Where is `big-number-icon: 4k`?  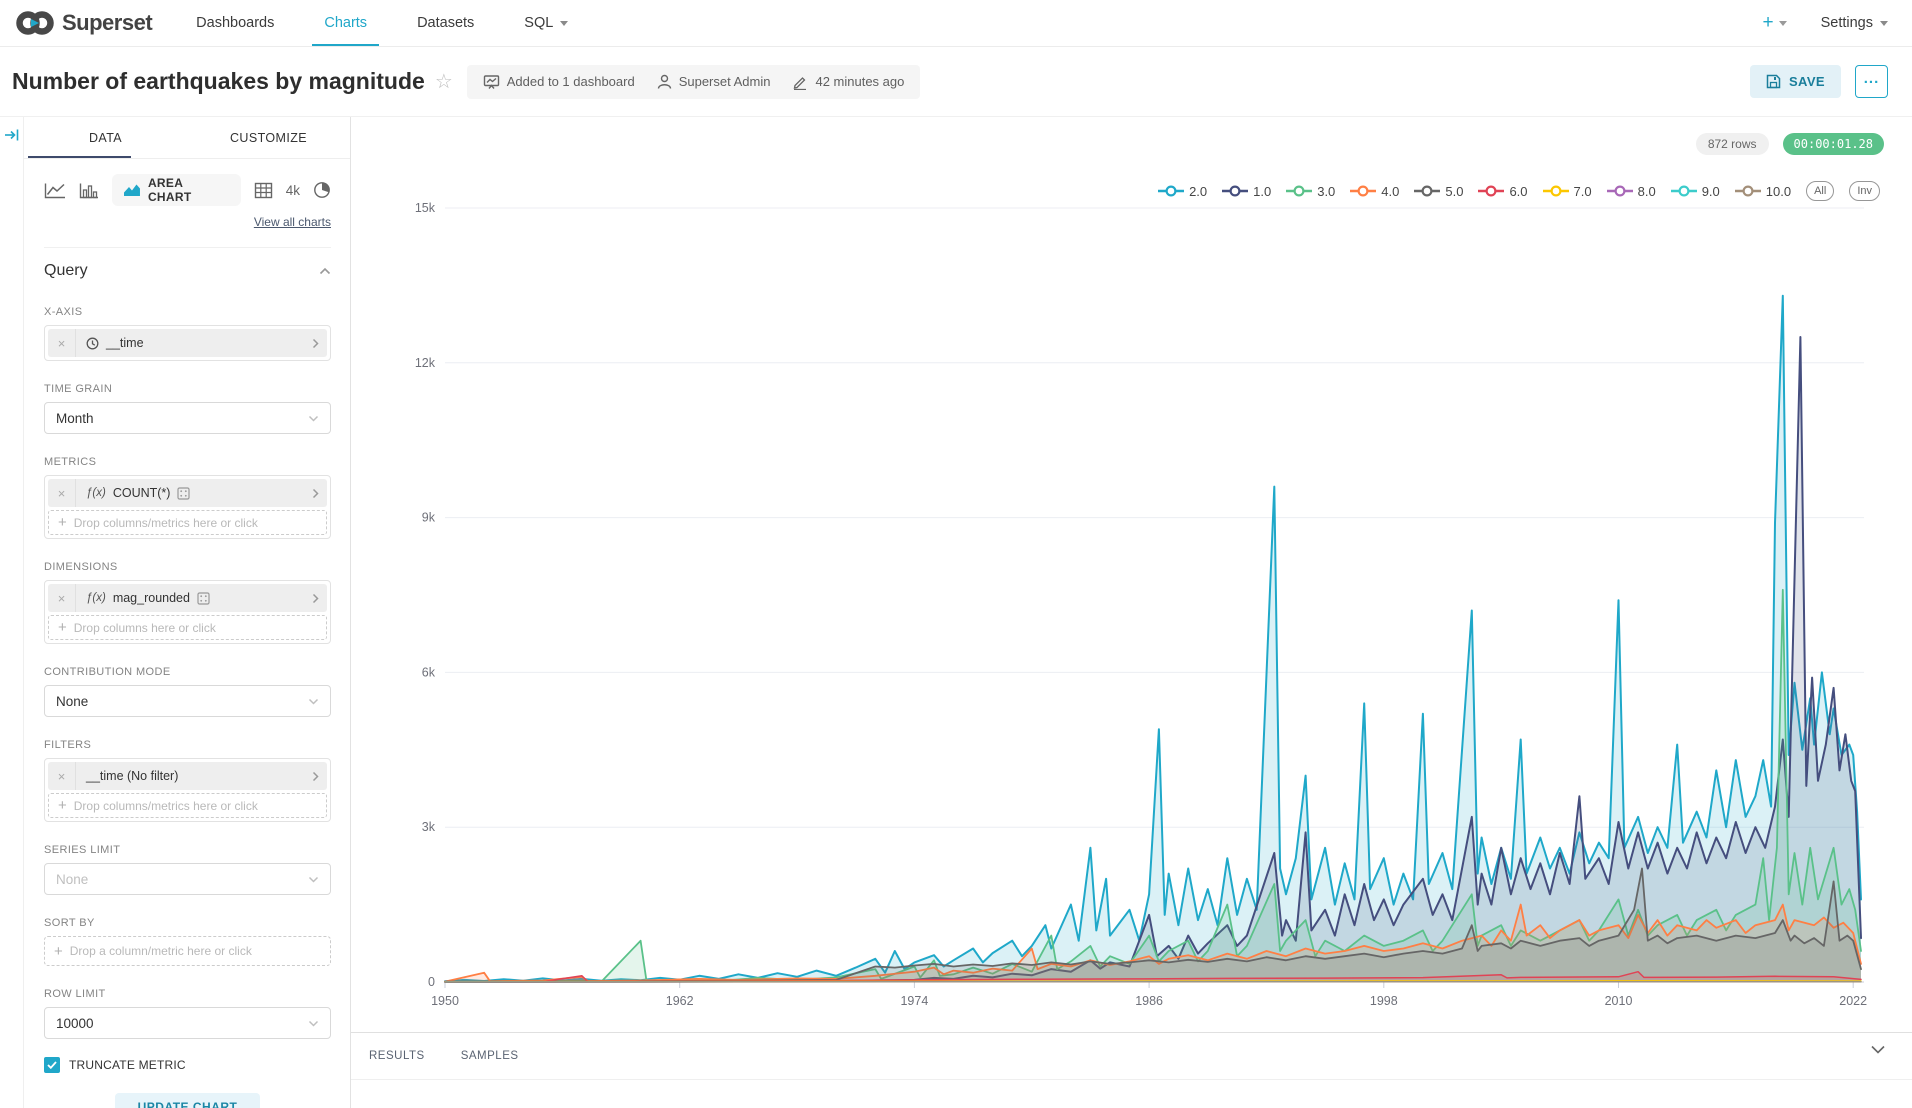
big-number-icon: 4k is located at coordinates (292, 190).